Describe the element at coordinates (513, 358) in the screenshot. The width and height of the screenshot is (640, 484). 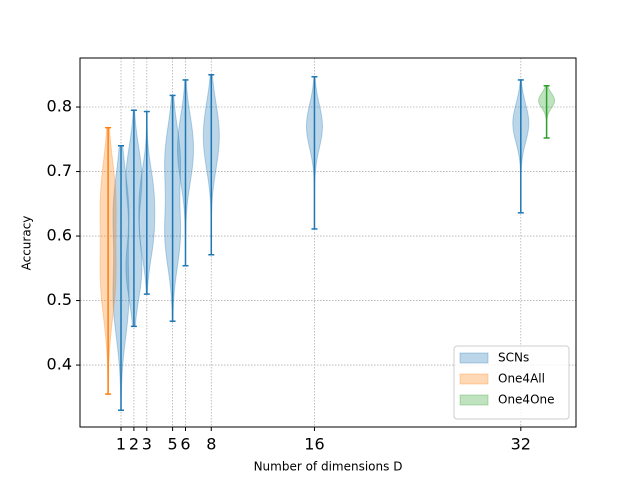
I see `legend-label: SCNs` at that location.